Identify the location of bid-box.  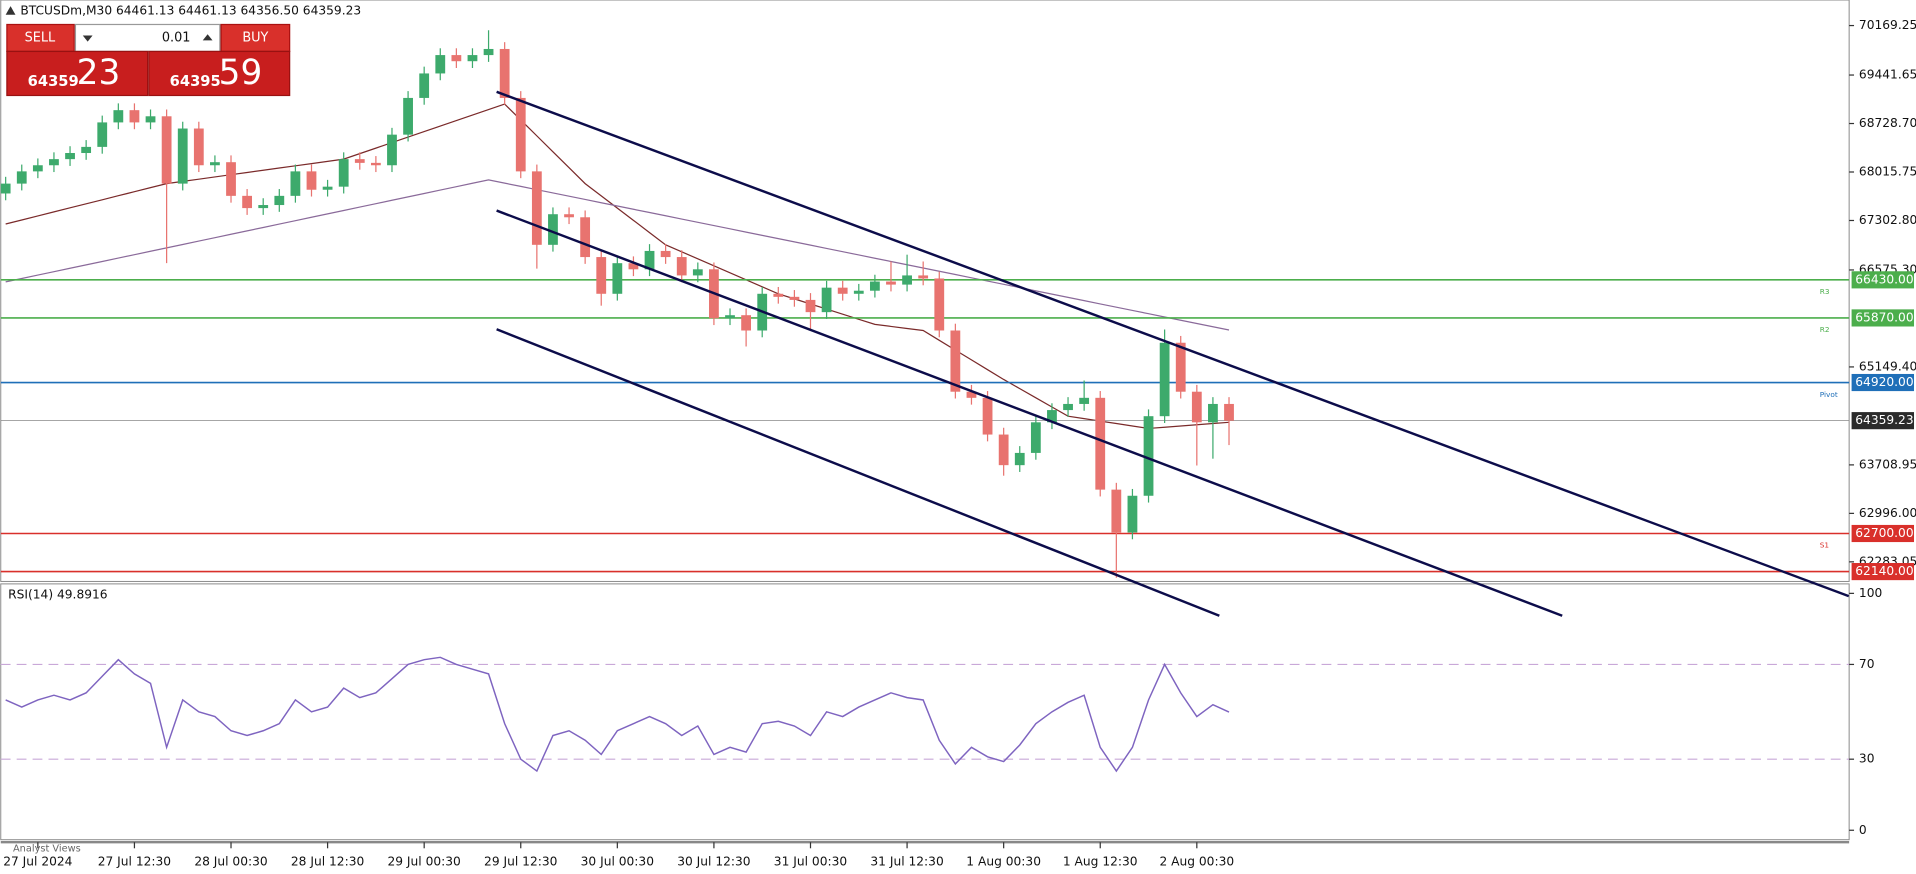
(77, 73).